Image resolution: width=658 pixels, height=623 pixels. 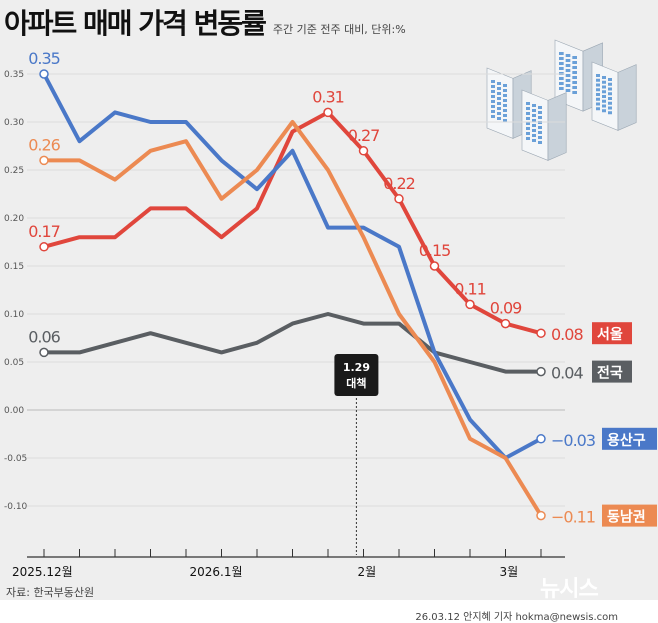 What do you see at coordinates (573, 440) in the screenshot?
I see `end-value-label: −0.03` at bounding box center [573, 440].